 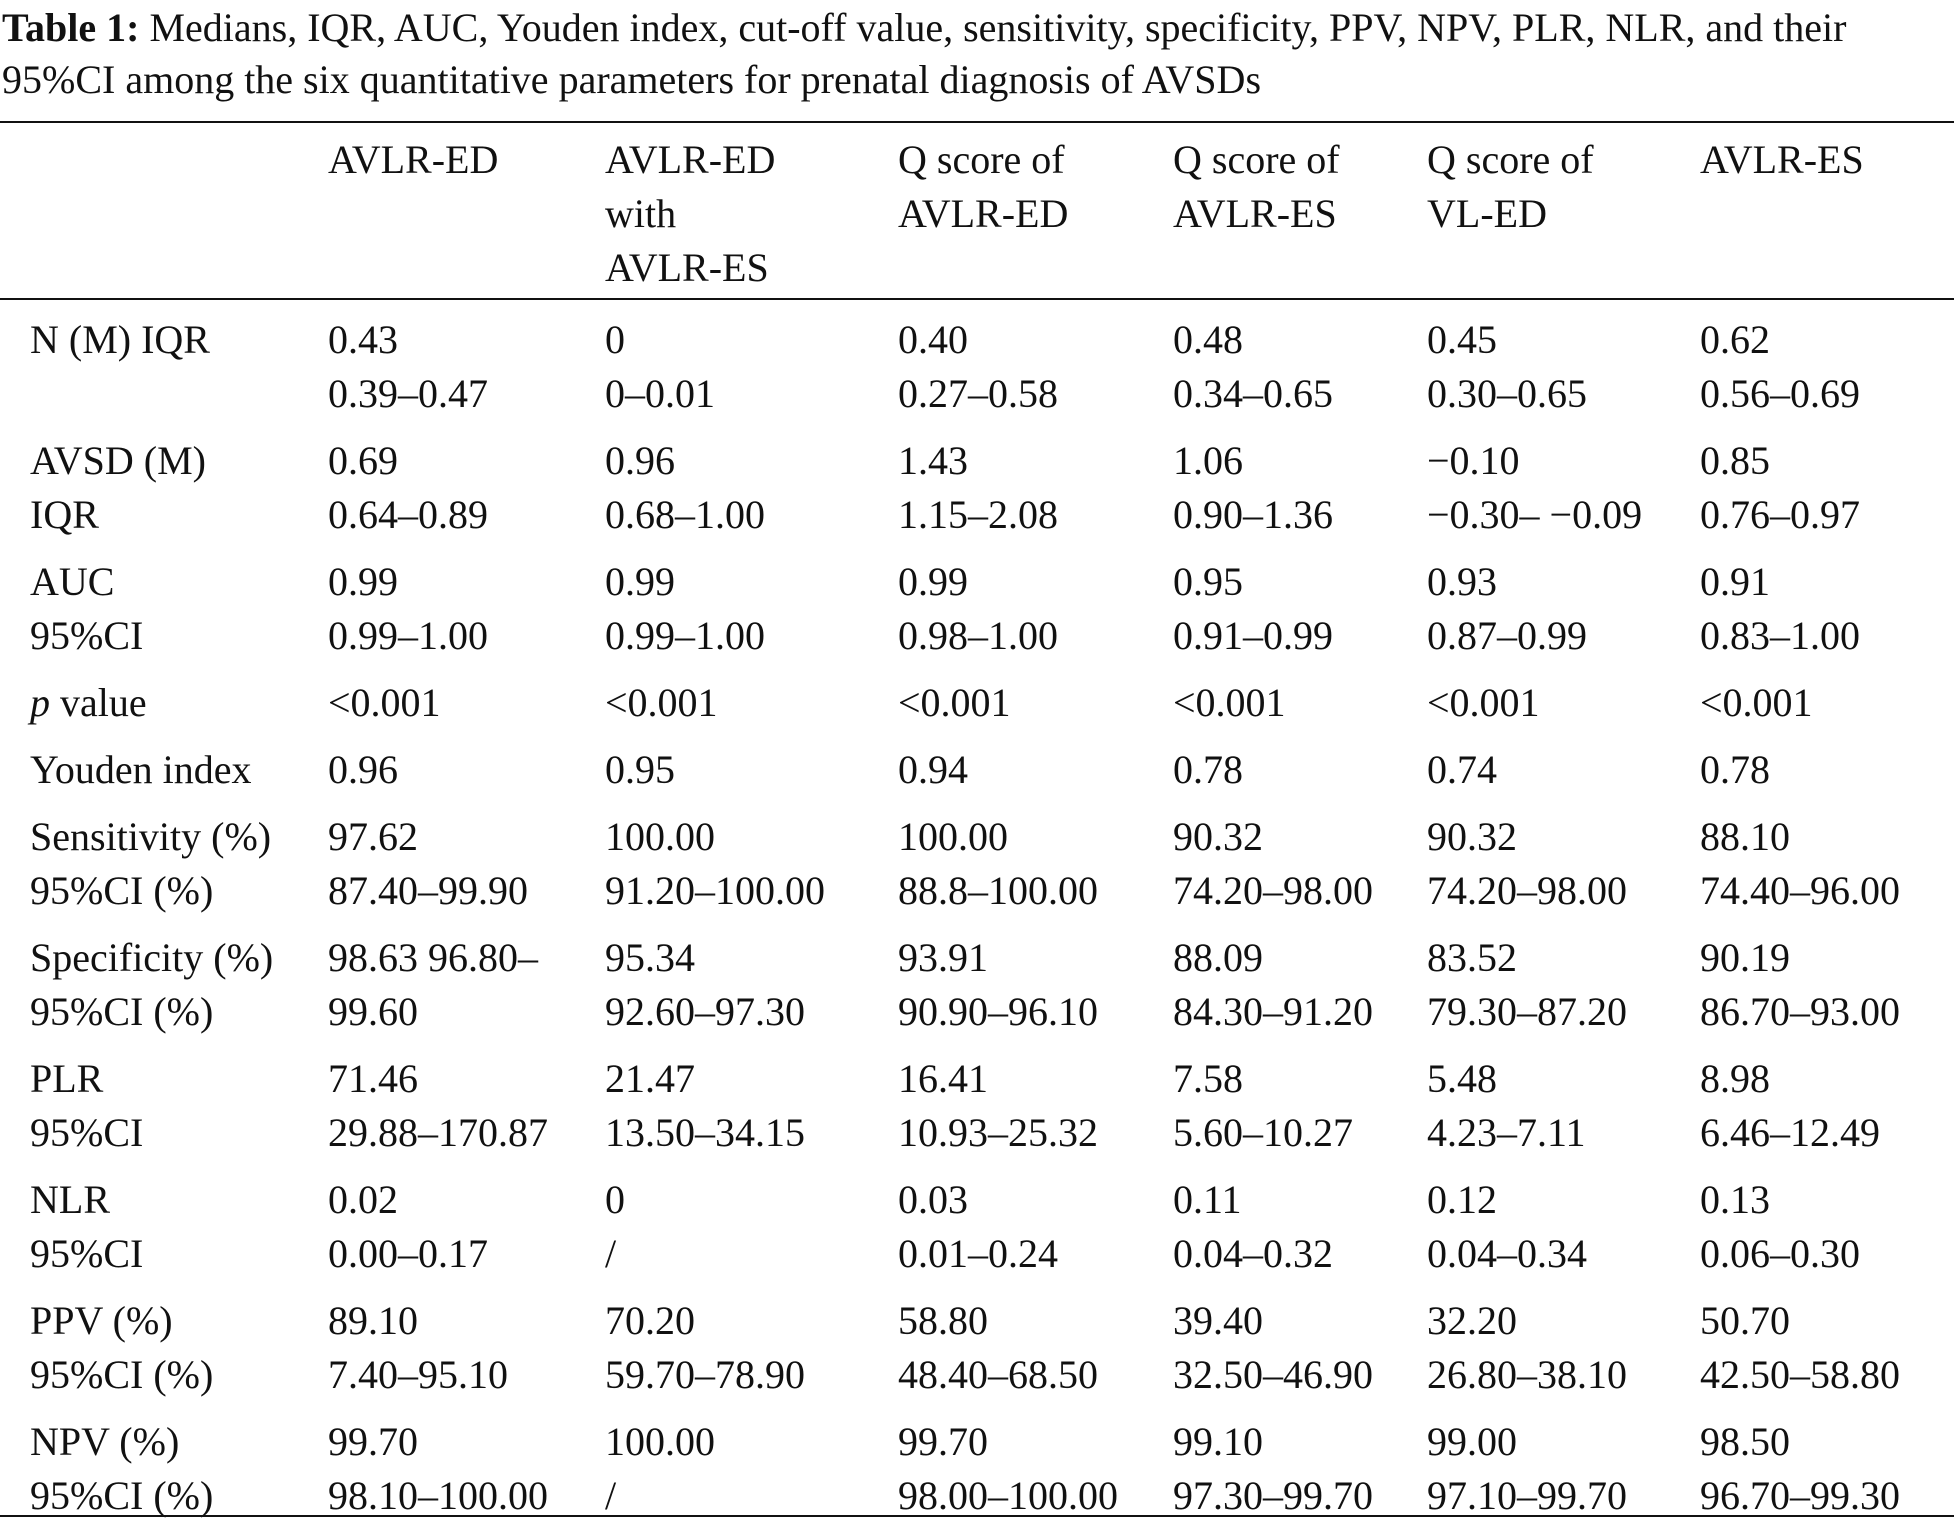 What do you see at coordinates (640, 769) in the screenshot?
I see `table-cell-line: 0.95` at bounding box center [640, 769].